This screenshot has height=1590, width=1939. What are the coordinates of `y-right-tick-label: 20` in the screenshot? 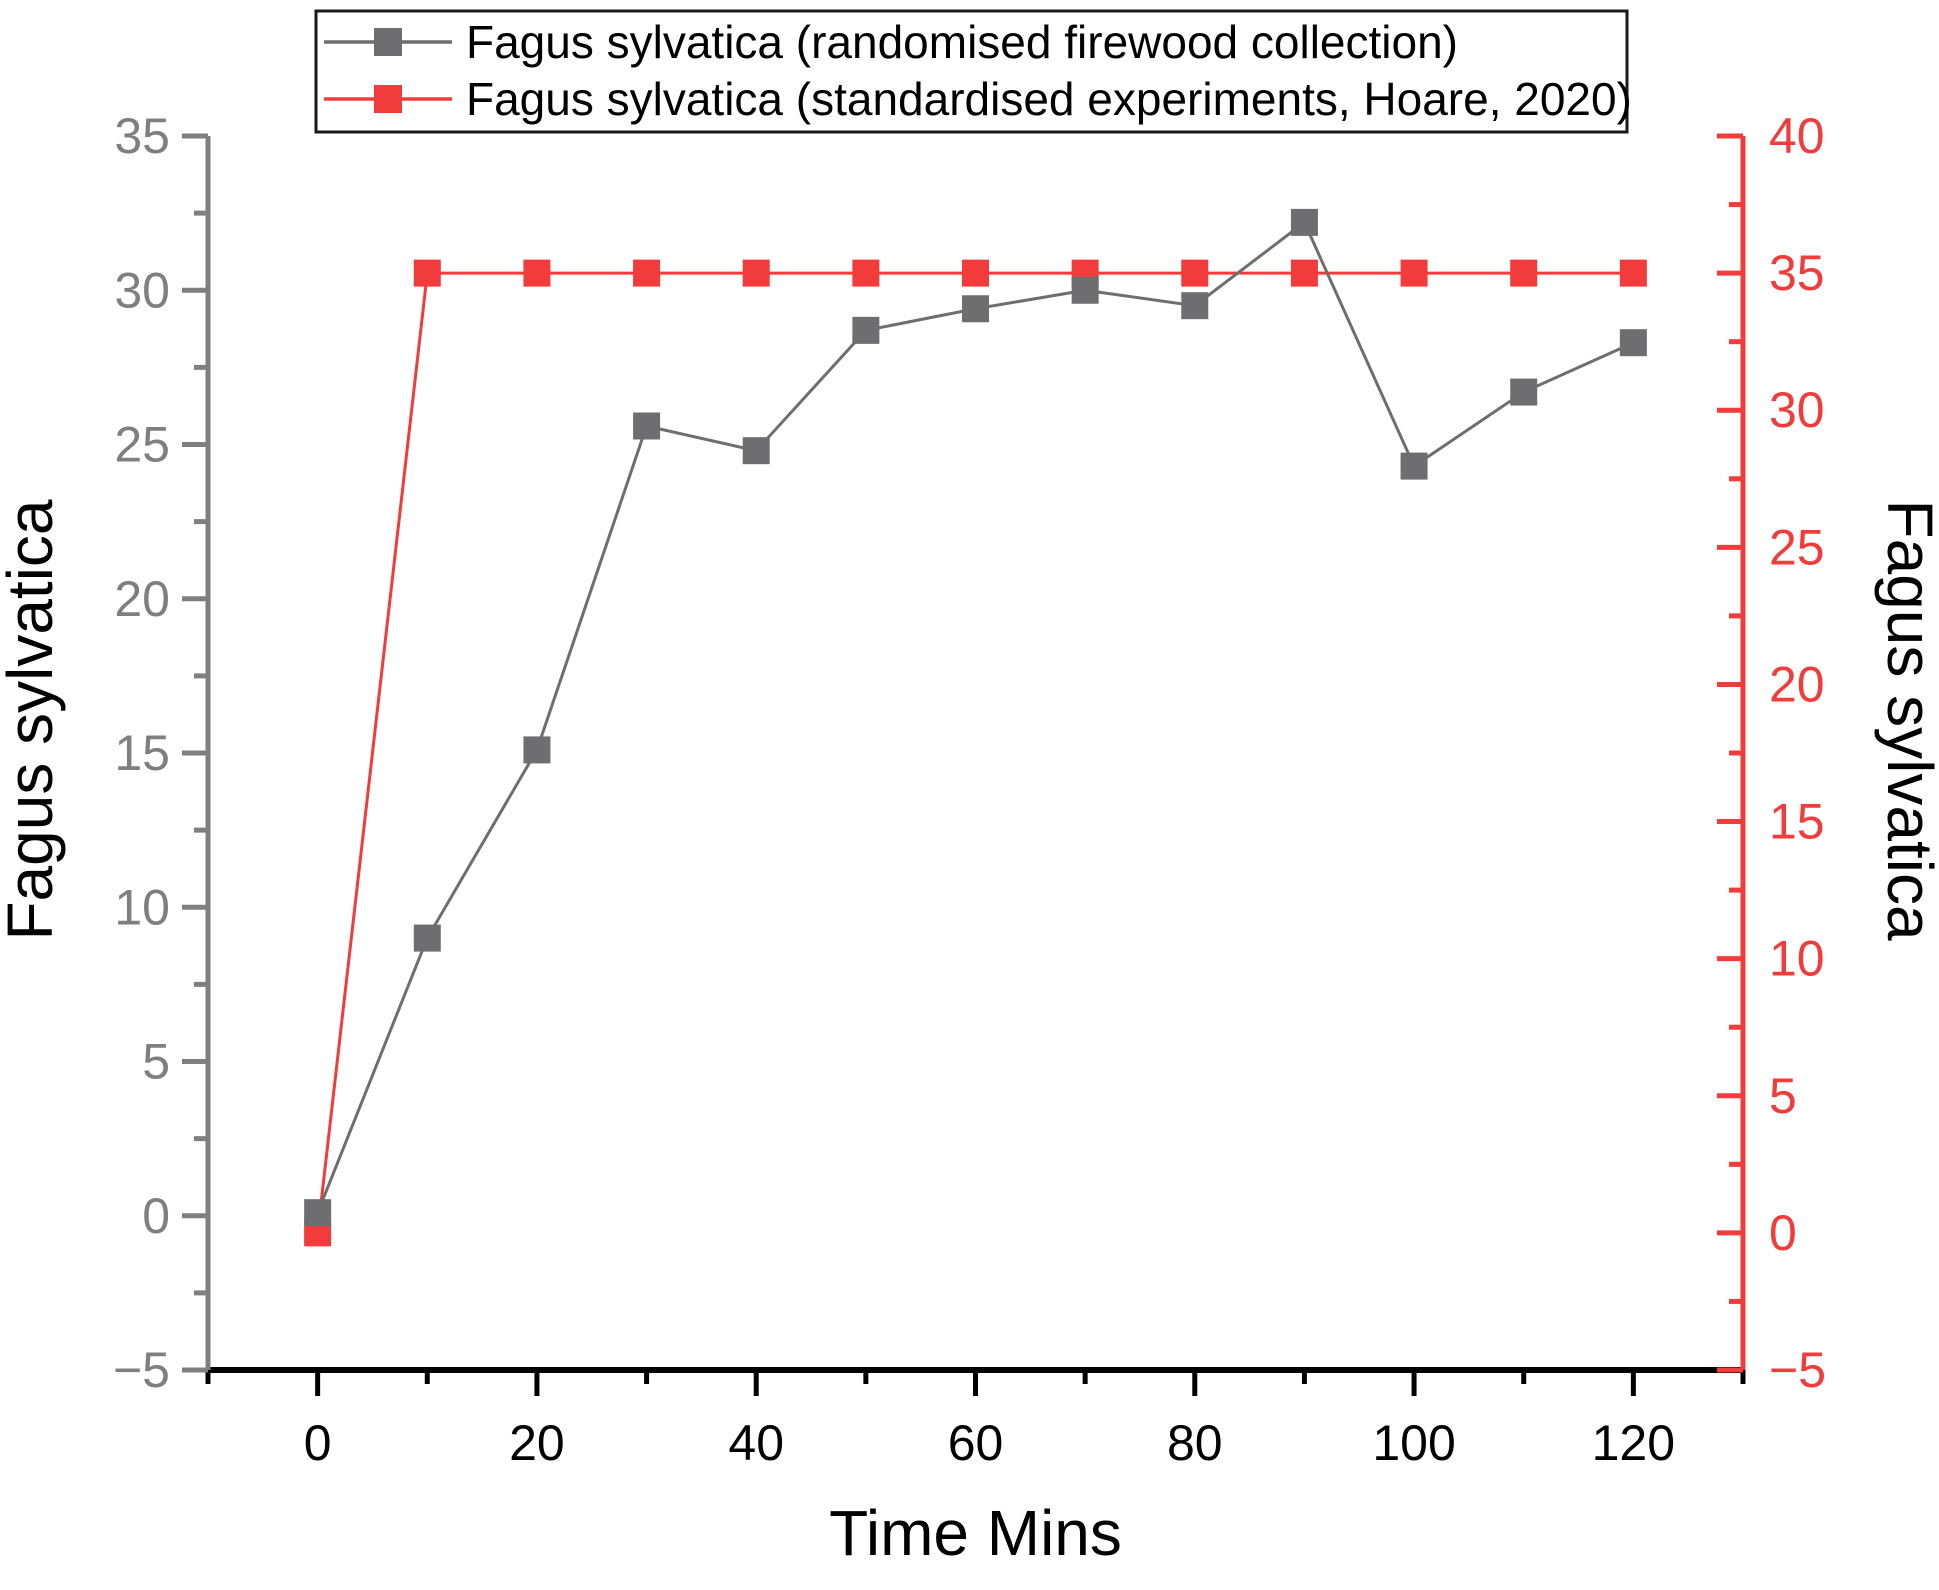 It's located at (1797, 684).